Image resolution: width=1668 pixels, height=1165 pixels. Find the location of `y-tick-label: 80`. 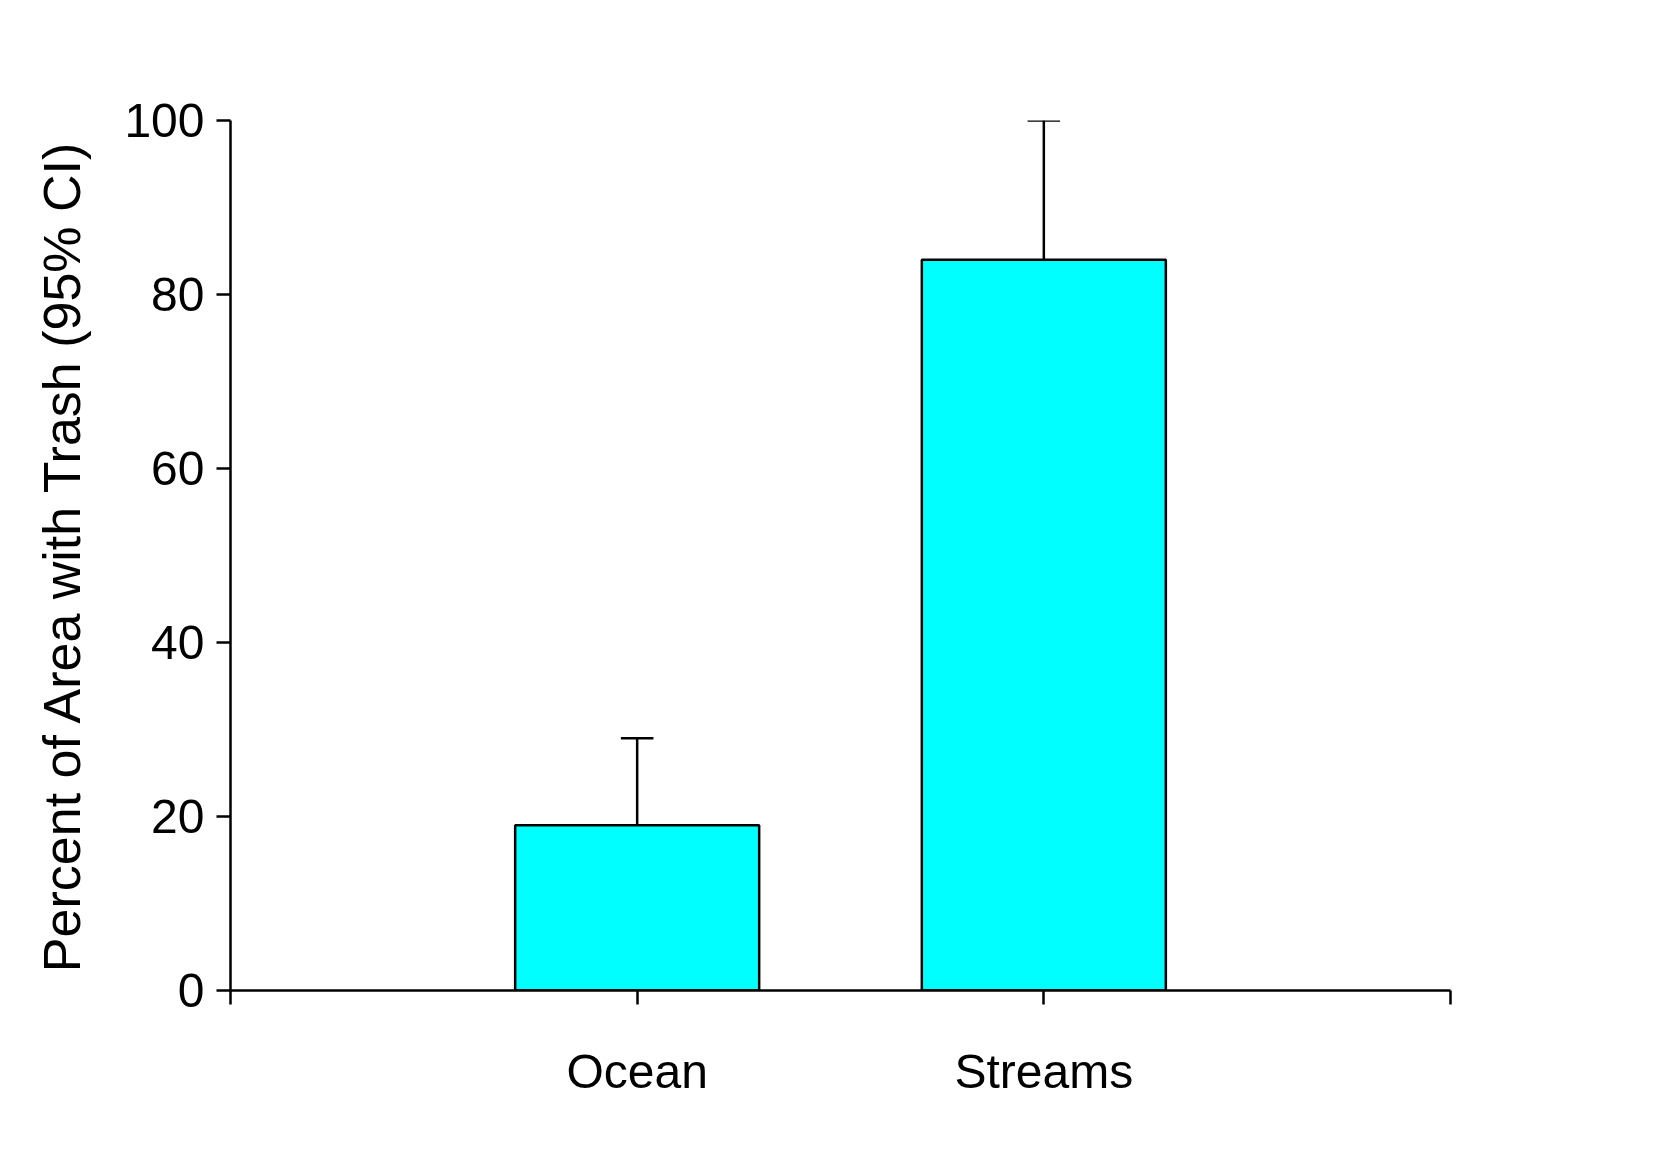

y-tick-label: 80 is located at coordinates (178, 294).